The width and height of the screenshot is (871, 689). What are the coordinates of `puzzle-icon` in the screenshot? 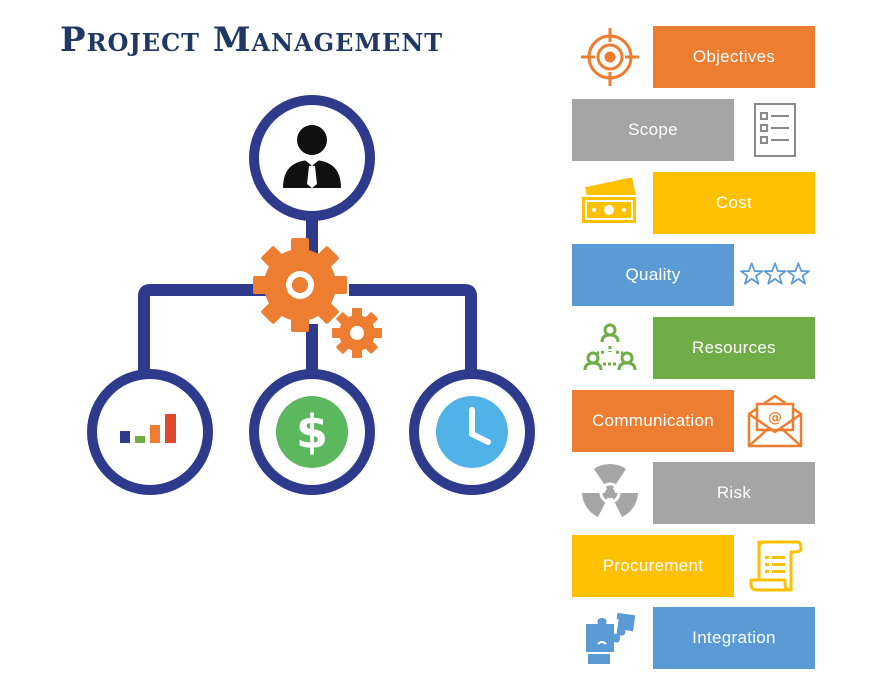 It's located at (610, 638).